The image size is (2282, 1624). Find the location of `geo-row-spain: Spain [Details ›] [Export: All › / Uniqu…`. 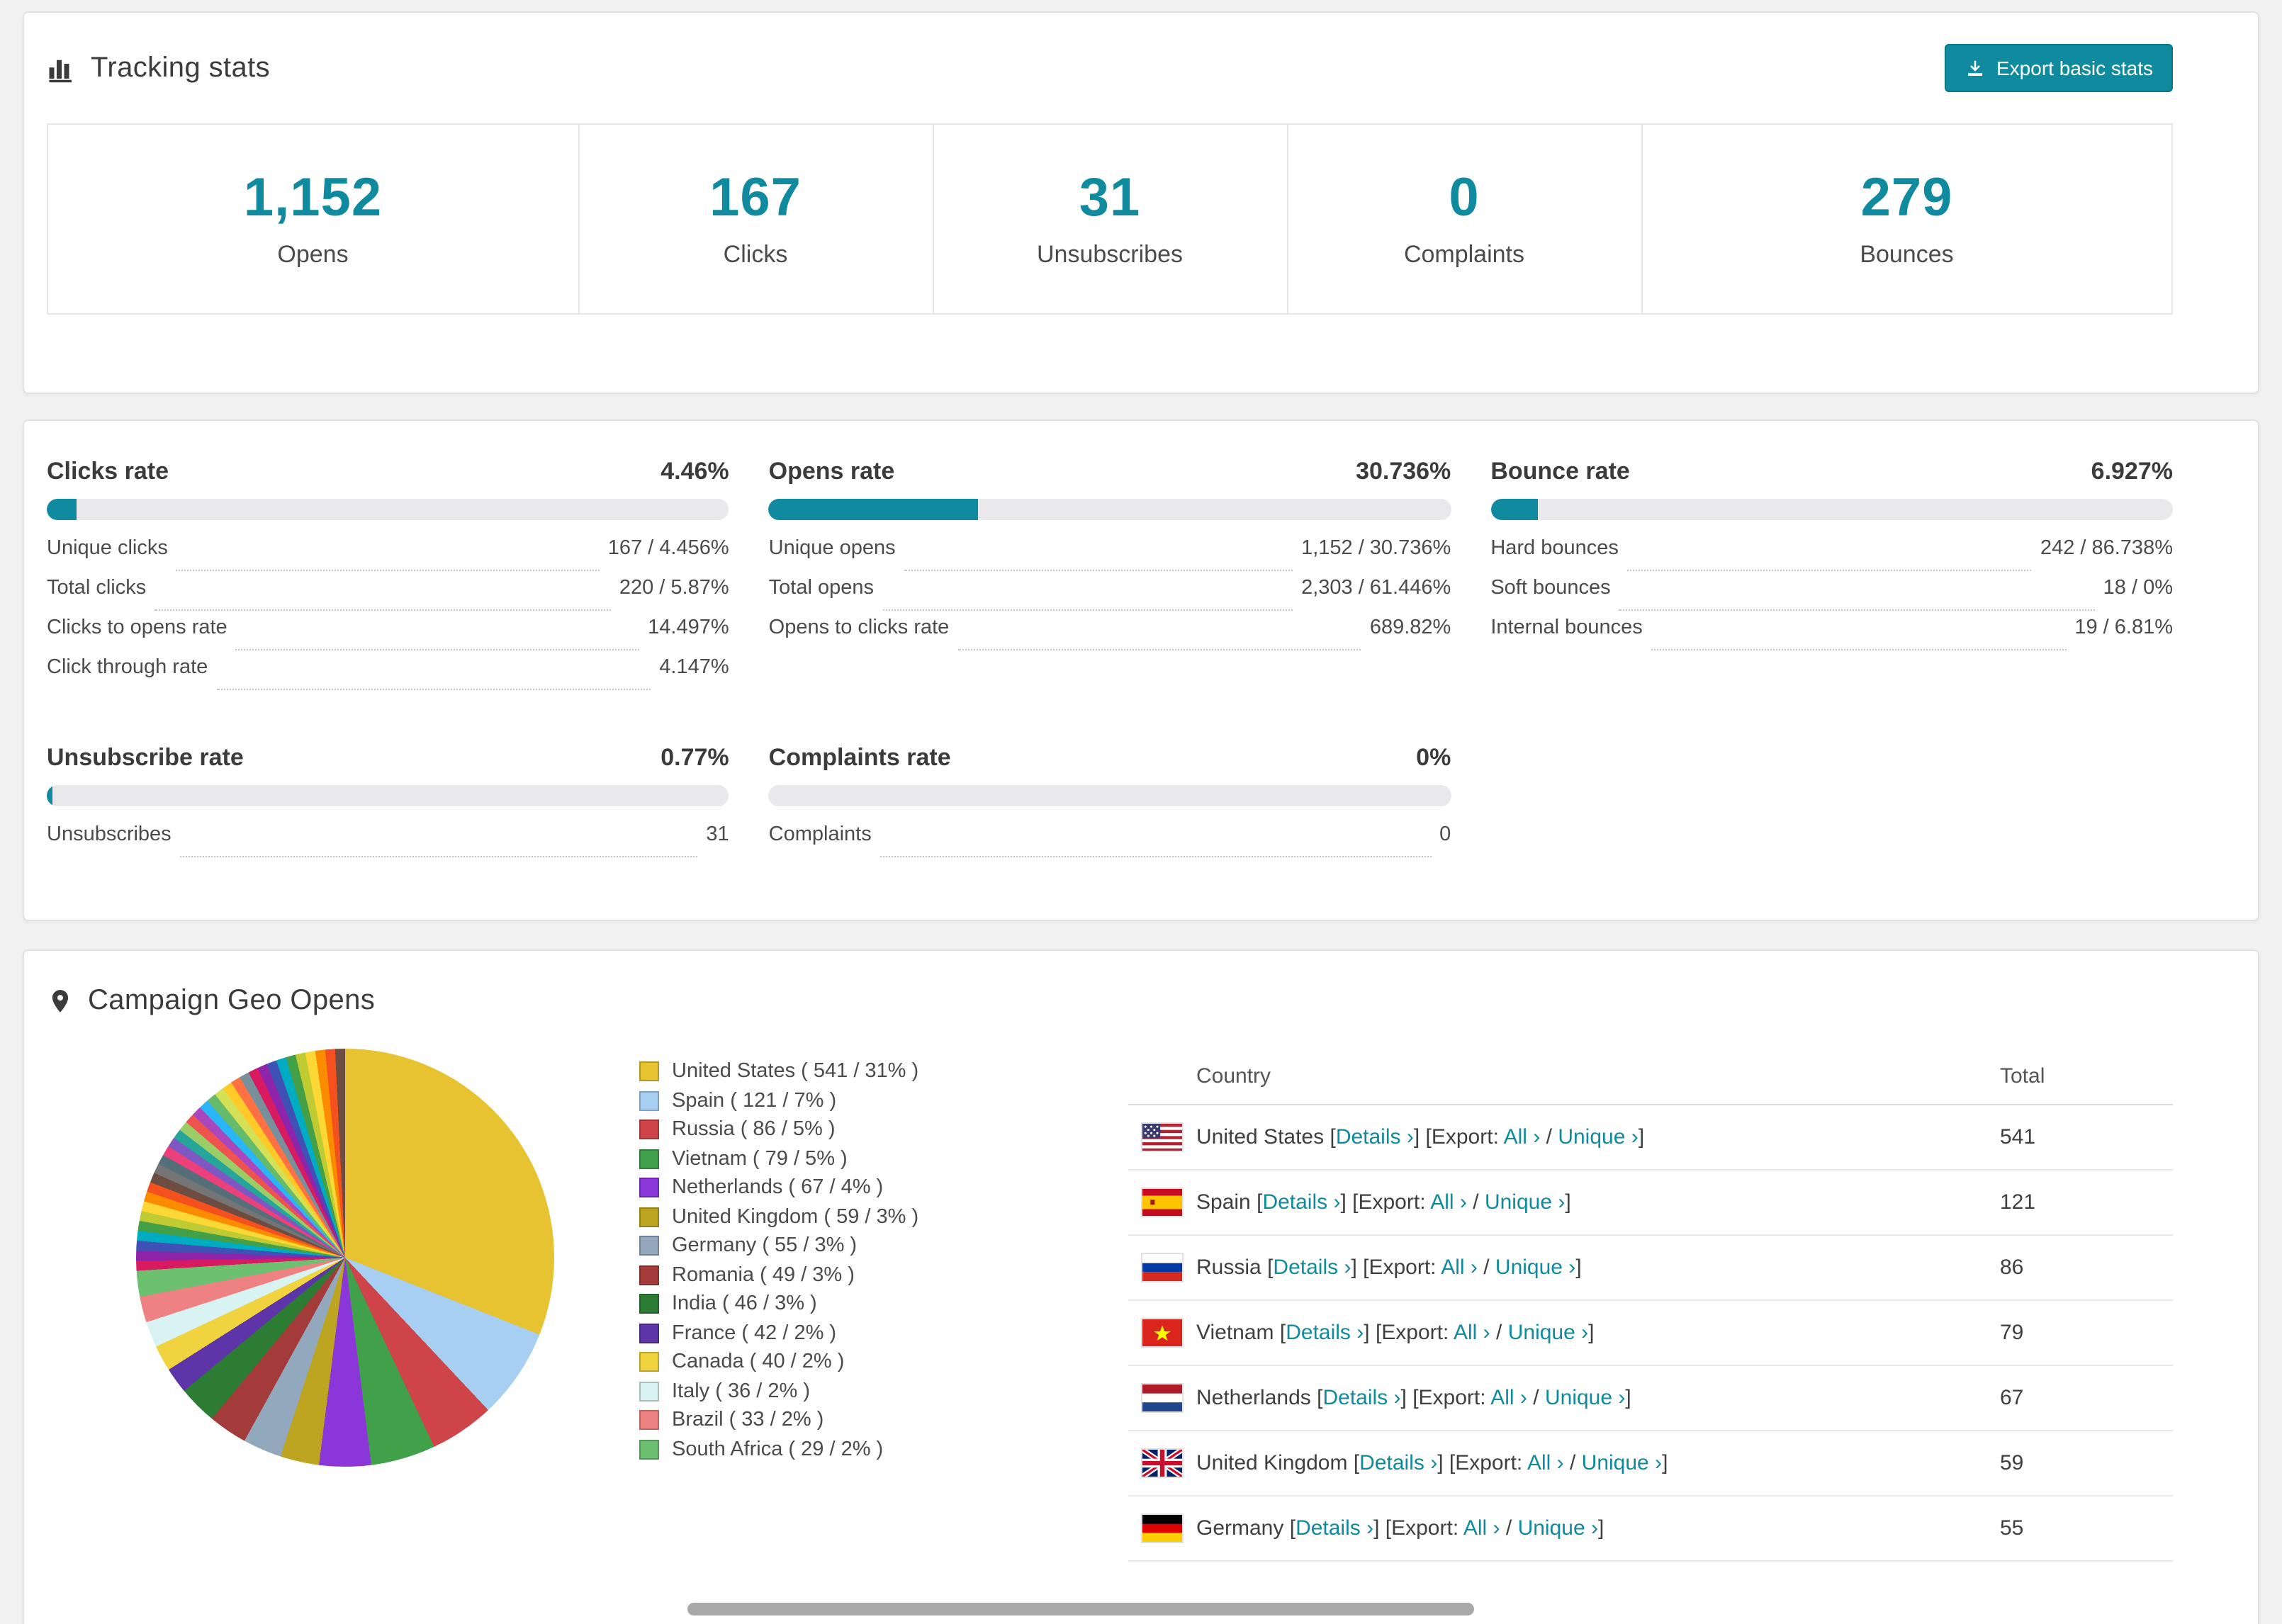

geo-row-spain: Spain [Details ›] [Export: All › / Uniqu… is located at coordinates (1651, 1204).